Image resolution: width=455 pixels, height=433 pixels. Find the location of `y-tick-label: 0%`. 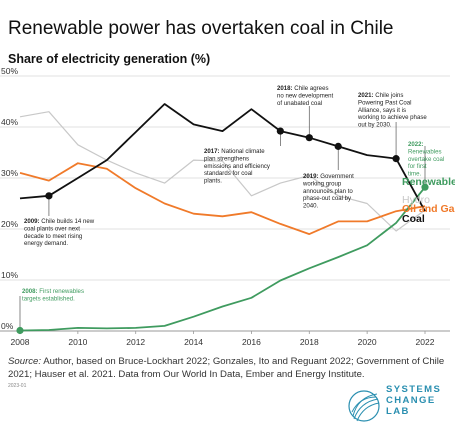

y-tick-label: 0% is located at coordinates (7, 326).